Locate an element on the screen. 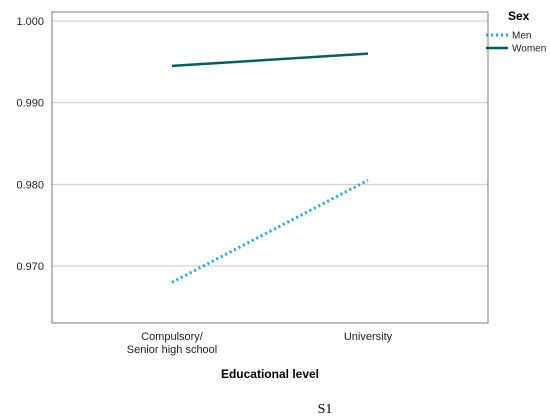  legend: Sex Men Women is located at coordinates (516, 32).